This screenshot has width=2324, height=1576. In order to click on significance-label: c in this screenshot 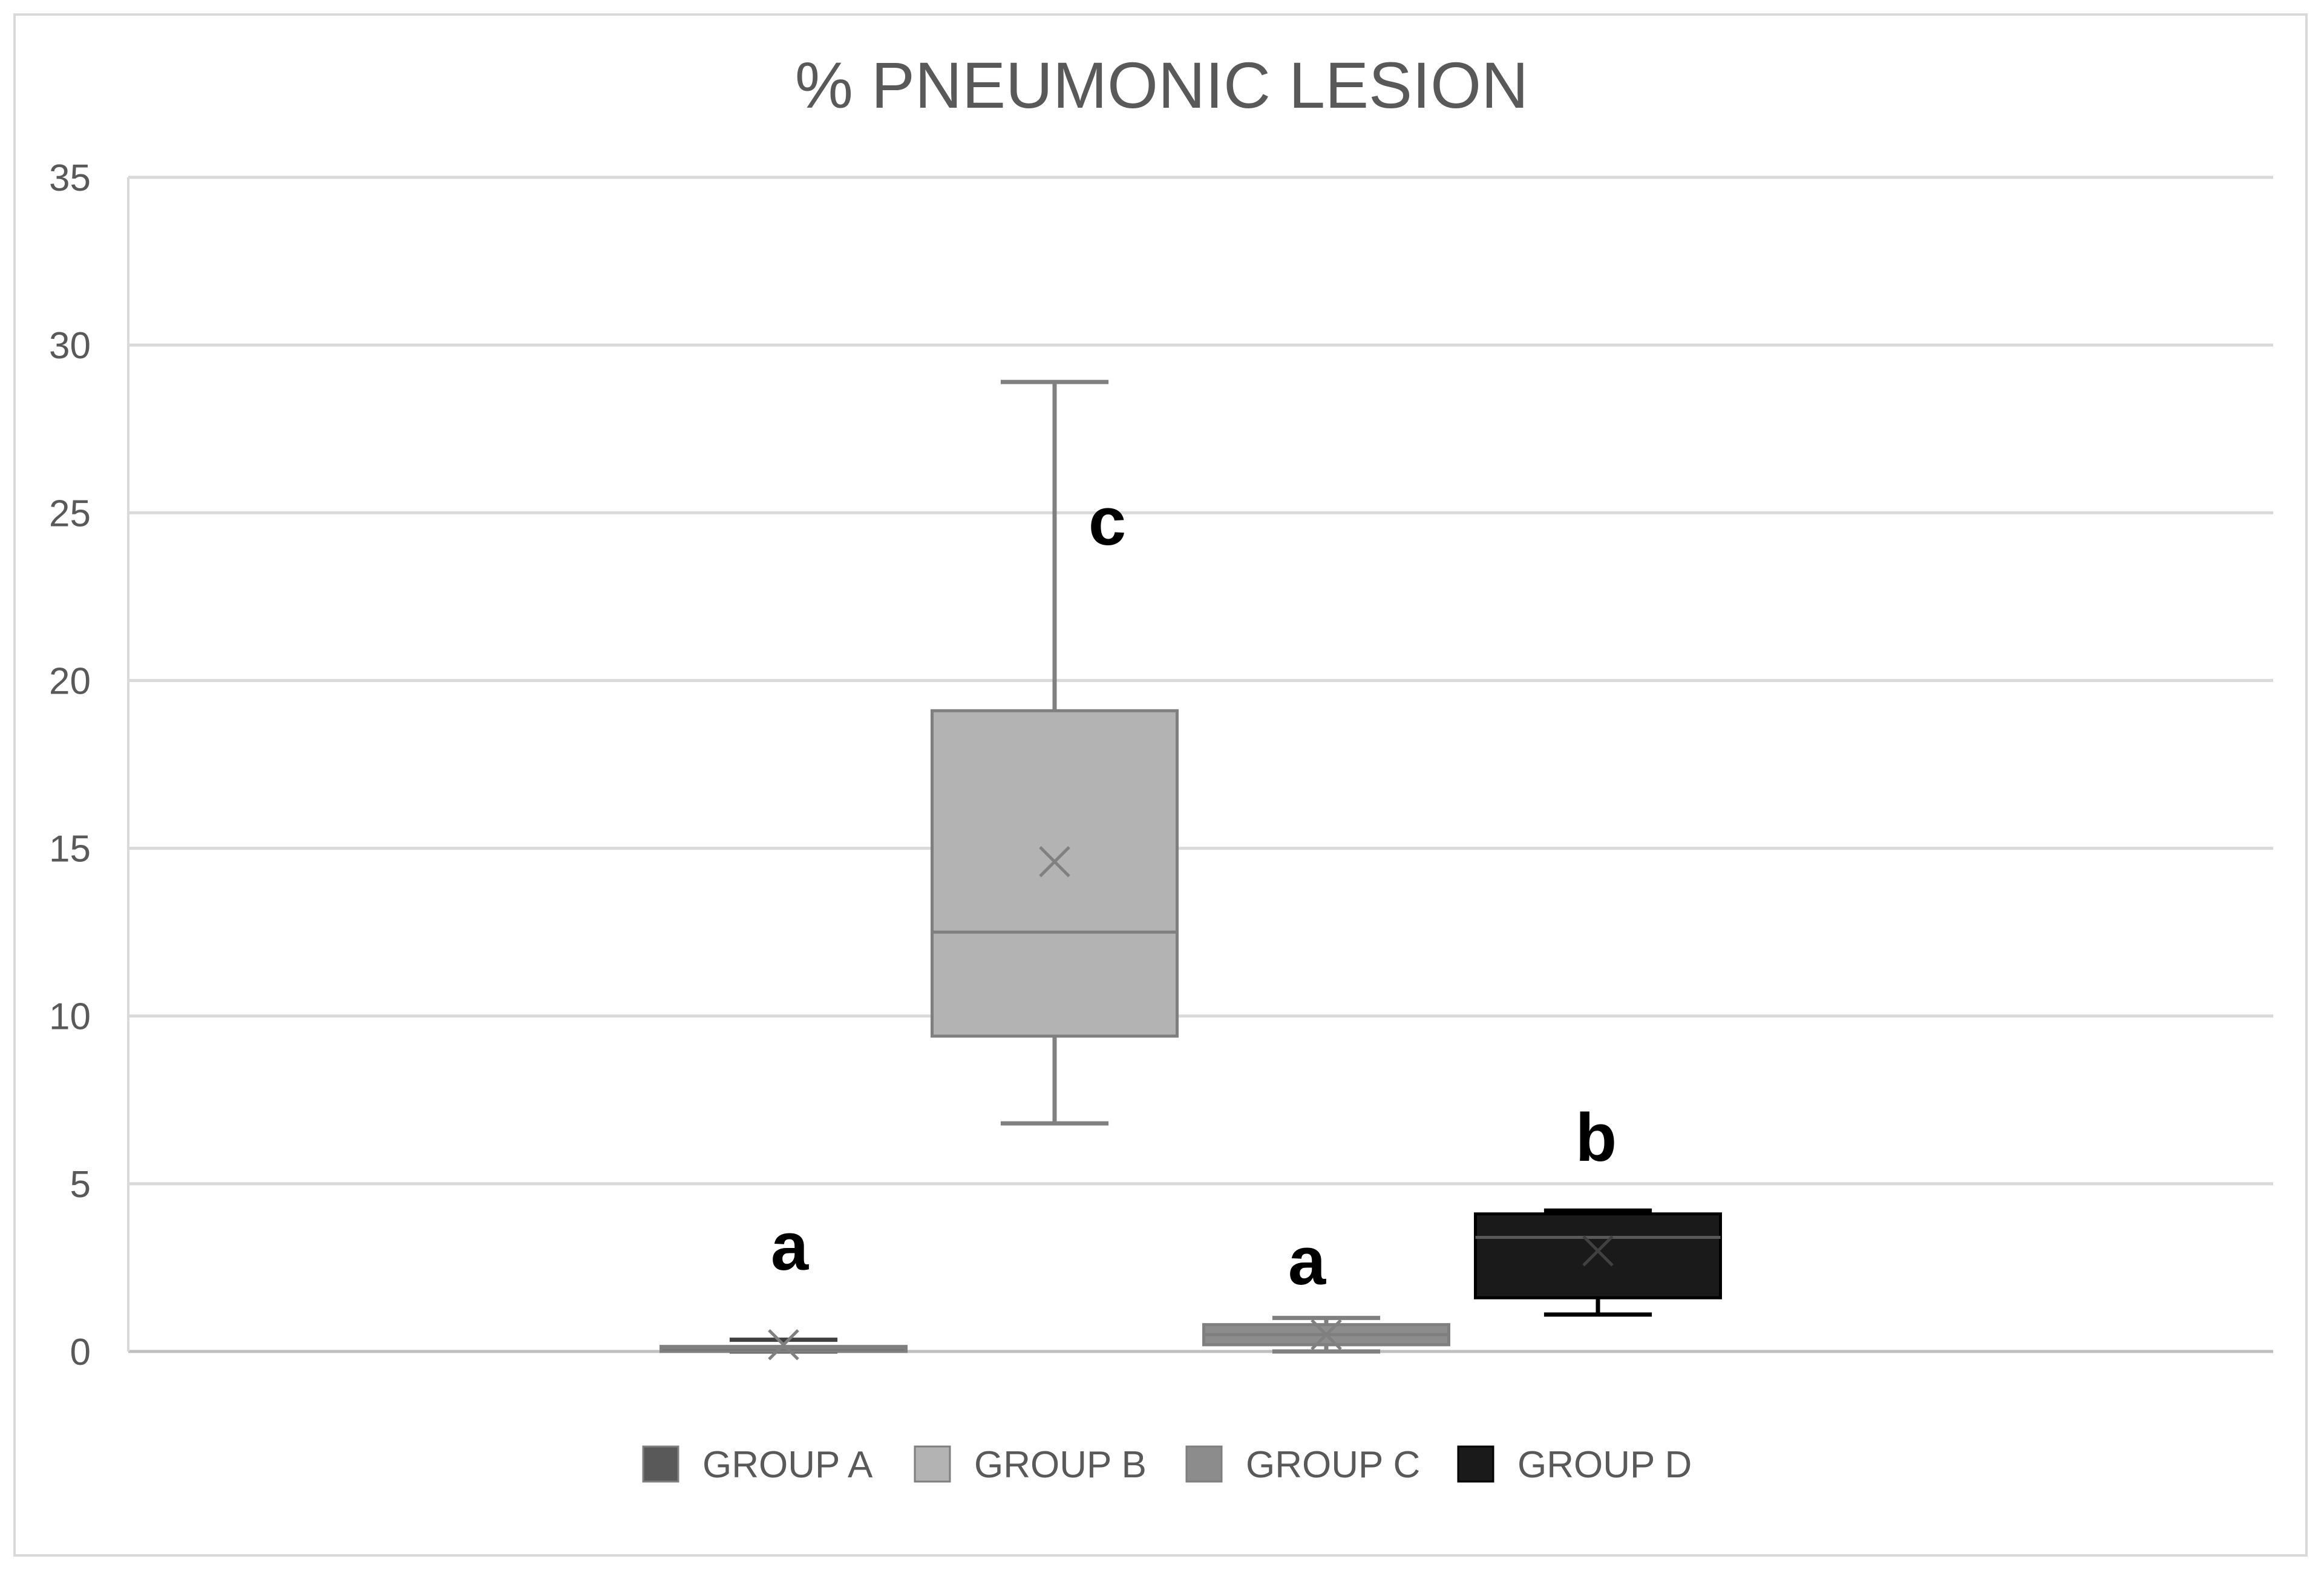, I will do `click(1107, 521)`.